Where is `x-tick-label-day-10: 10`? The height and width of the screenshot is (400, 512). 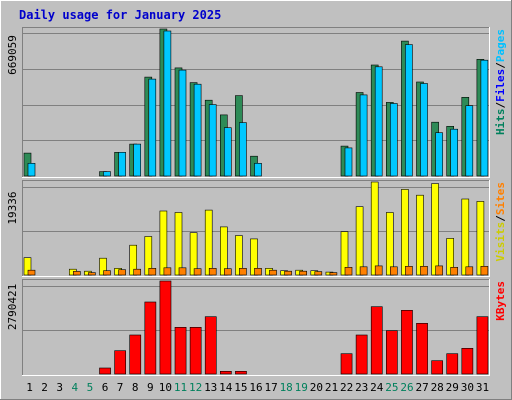 x-tick-label-day-10: 10 is located at coordinates (165, 387).